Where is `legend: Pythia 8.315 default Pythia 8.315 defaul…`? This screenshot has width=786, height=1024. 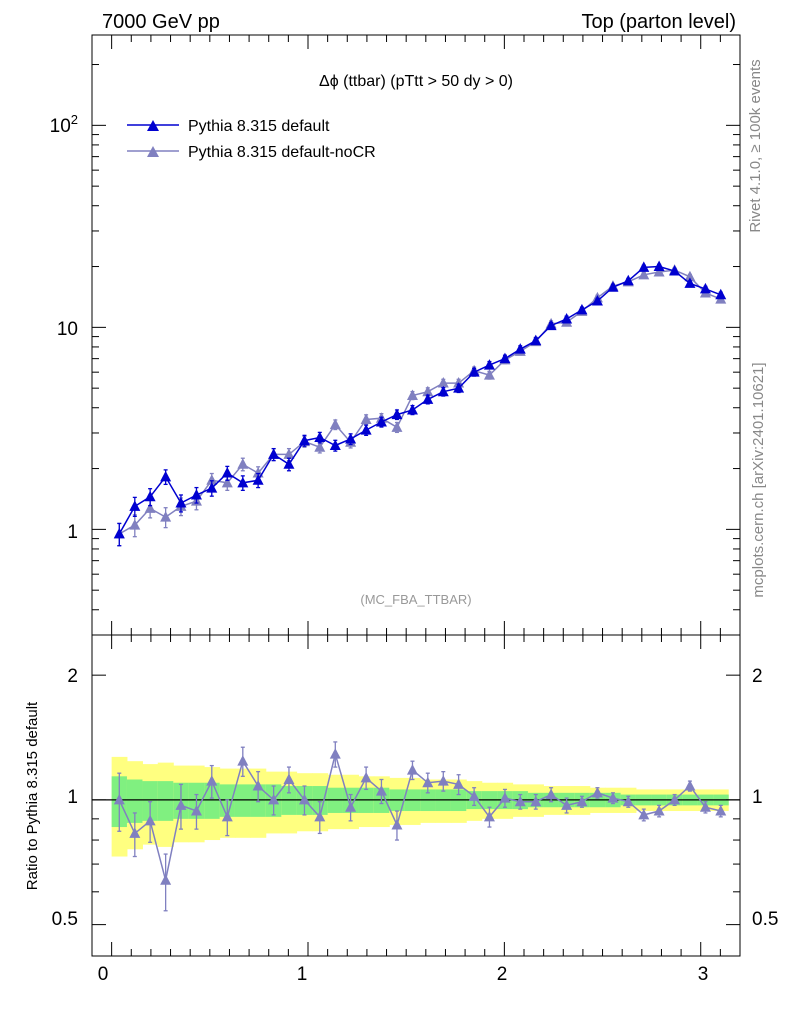
legend: Pythia 8.315 default Pythia 8.315 defaul… is located at coordinates (251, 139).